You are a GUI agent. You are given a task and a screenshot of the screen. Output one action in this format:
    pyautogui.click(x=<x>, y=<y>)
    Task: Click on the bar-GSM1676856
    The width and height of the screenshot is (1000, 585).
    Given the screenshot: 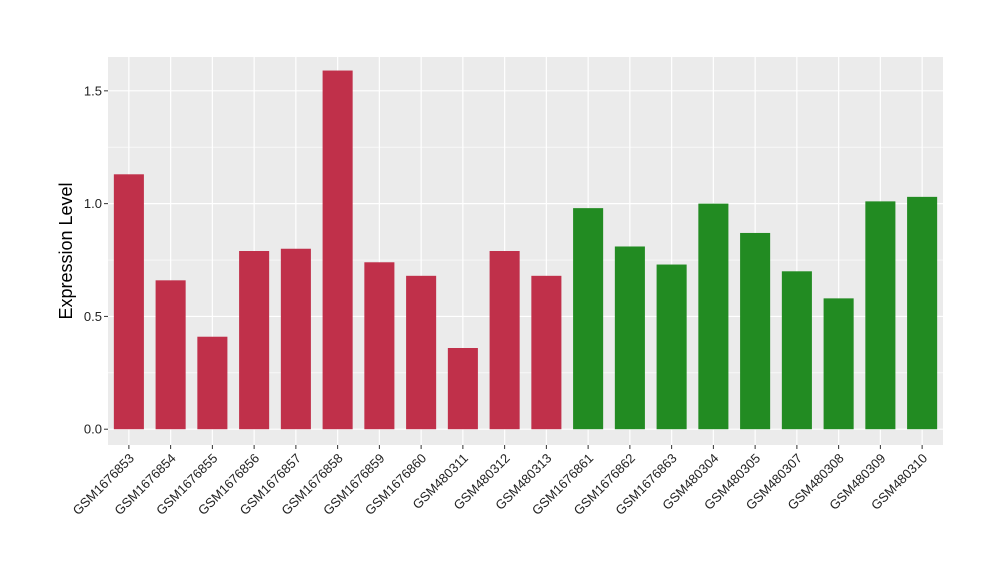 What is the action you would take?
    pyautogui.click(x=254, y=340)
    